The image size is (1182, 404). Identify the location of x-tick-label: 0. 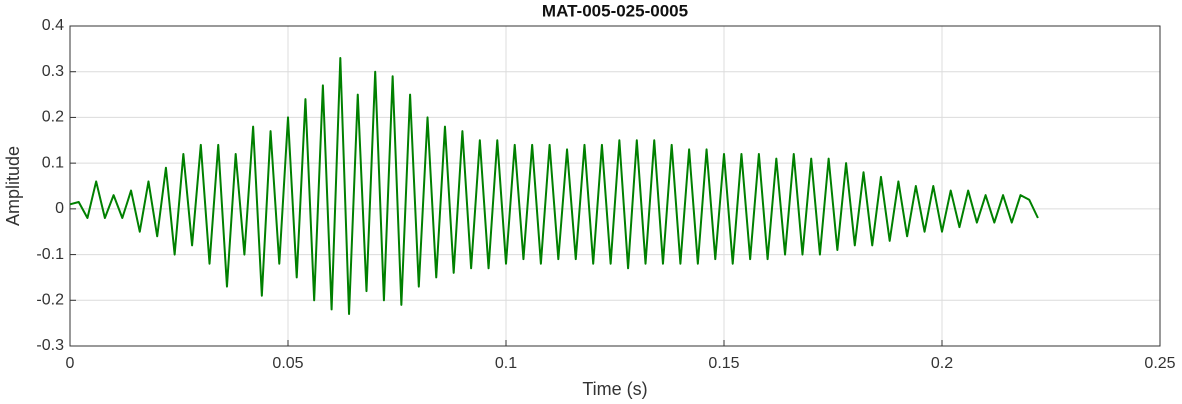
(70, 363).